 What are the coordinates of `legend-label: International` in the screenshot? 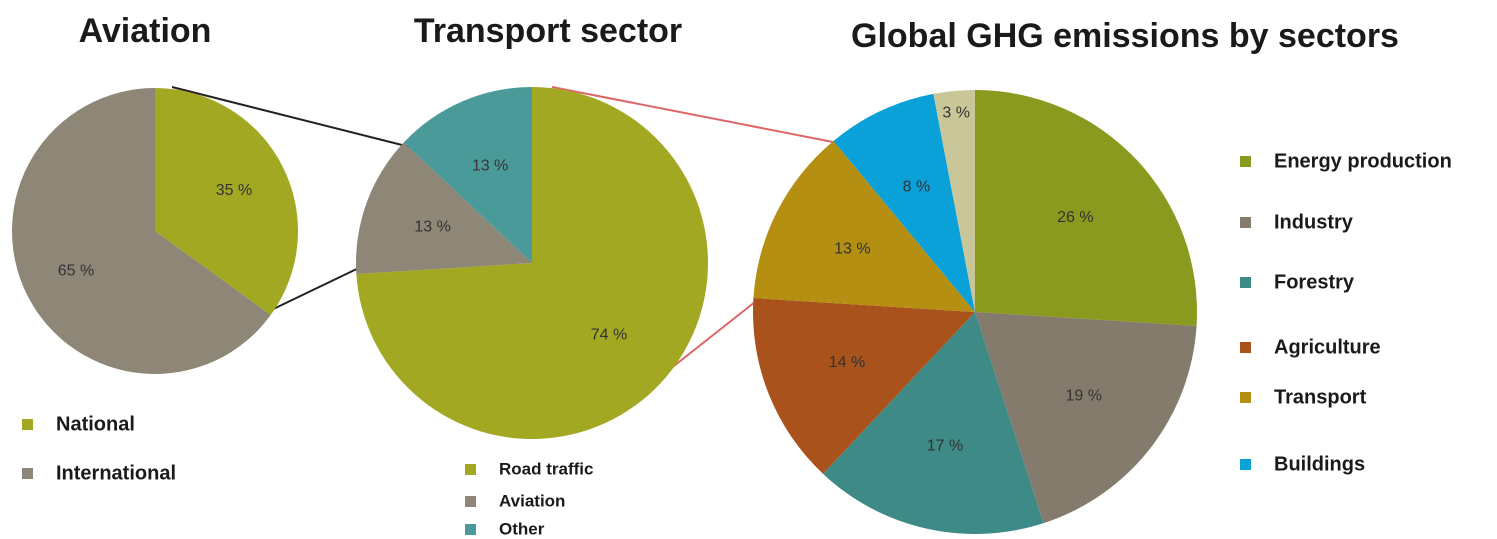 It's located at (116, 473).